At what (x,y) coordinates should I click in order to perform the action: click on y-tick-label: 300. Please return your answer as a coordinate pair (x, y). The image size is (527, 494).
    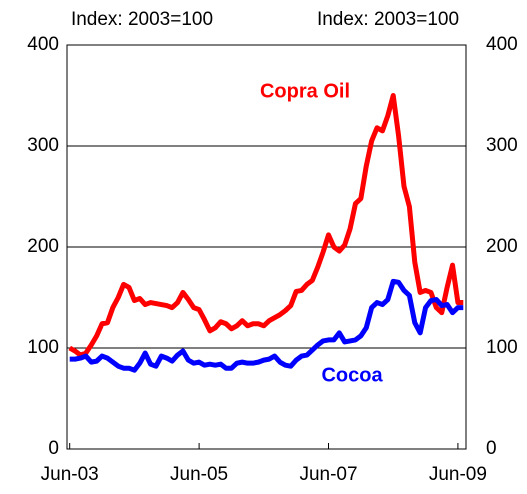
    Looking at the image, I should click on (43, 145).